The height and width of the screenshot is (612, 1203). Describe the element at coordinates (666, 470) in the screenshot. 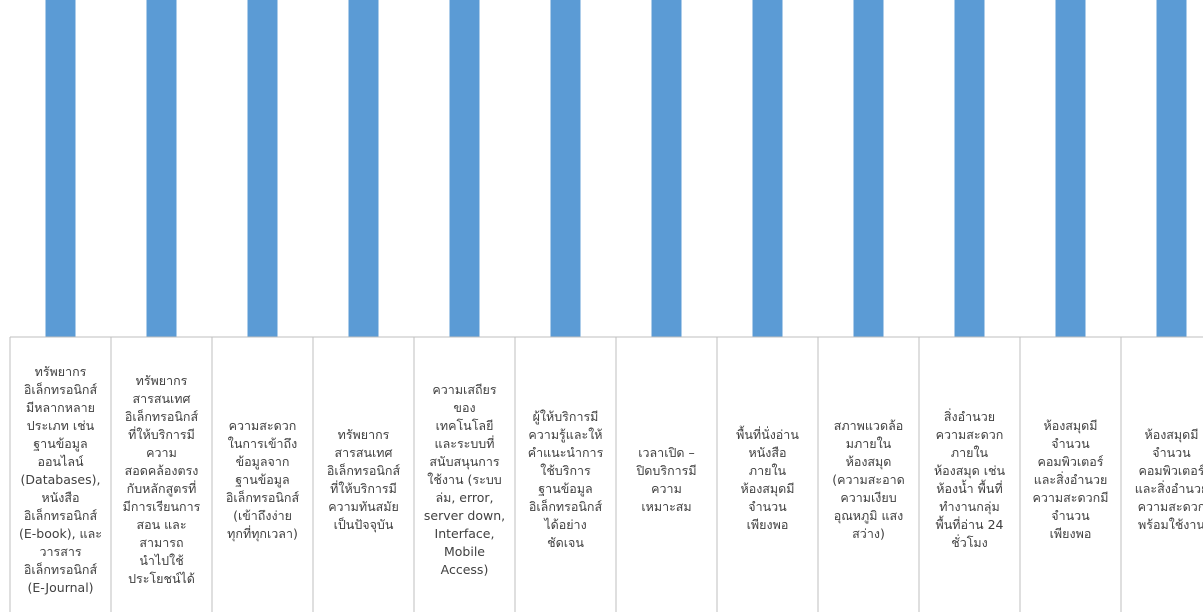

I see `category-label-line: ปิดบริการมี` at that location.